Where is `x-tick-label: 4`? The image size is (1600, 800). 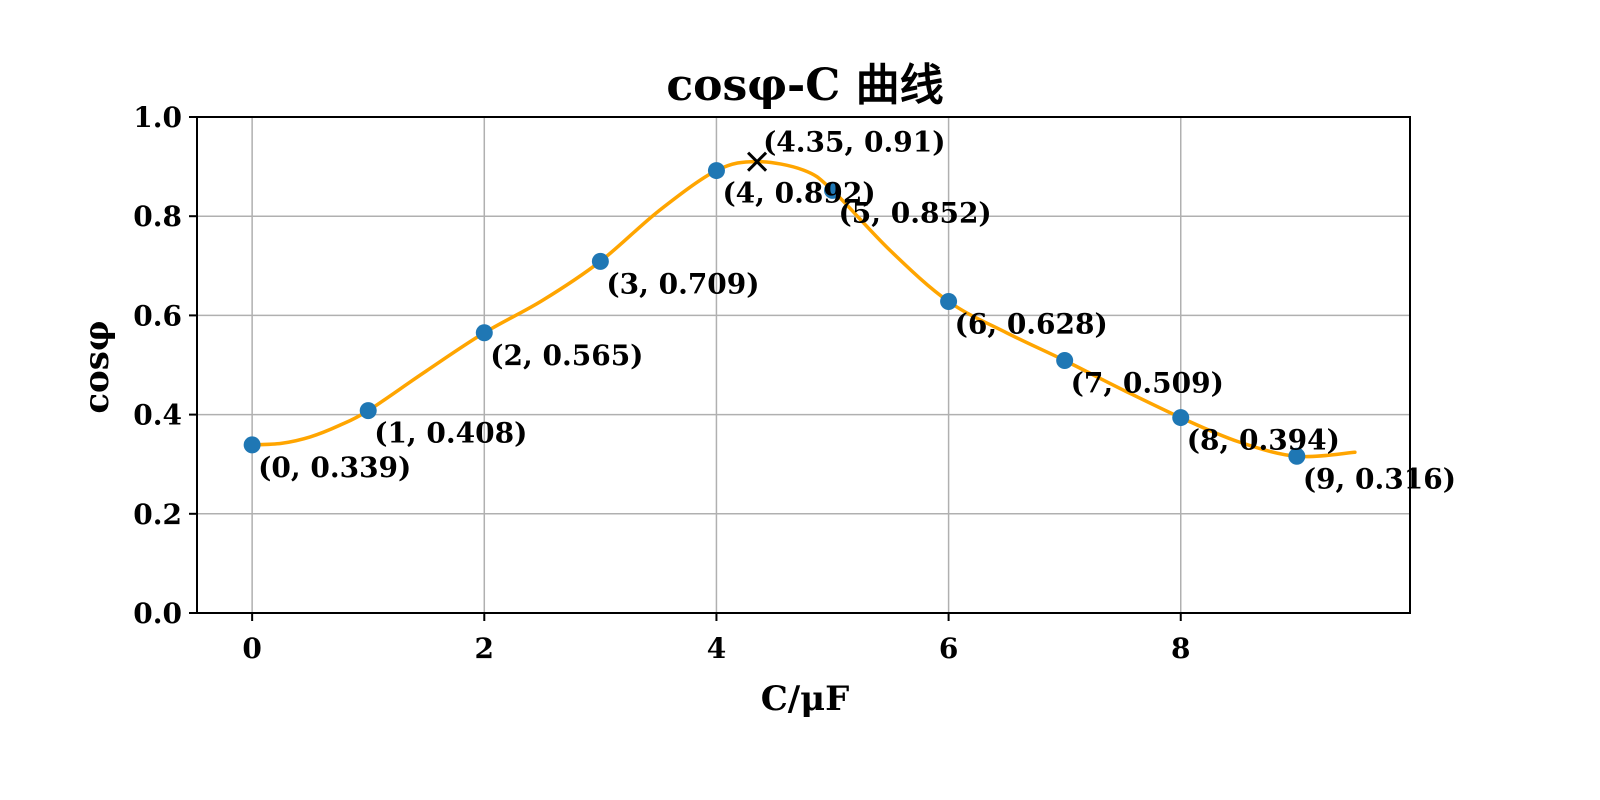 x-tick-label: 4 is located at coordinates (716, 648).